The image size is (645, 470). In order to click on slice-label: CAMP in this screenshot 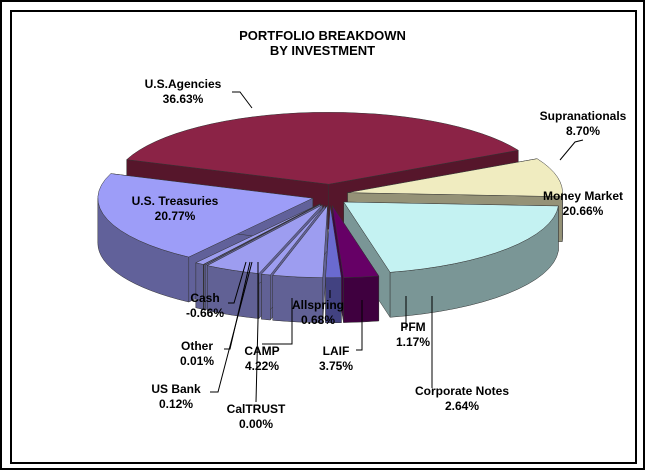, I will do `click(261, 351)`.